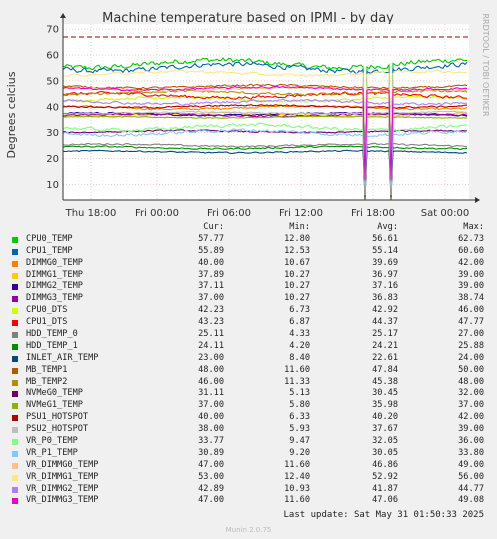  What do you see at coordinates (254, 466) in the screenshot?
I see `legend-row: VR_DIMMG0_TEMP 47.00 11.60 46.86 49.00` at bounding box center [254, 466].